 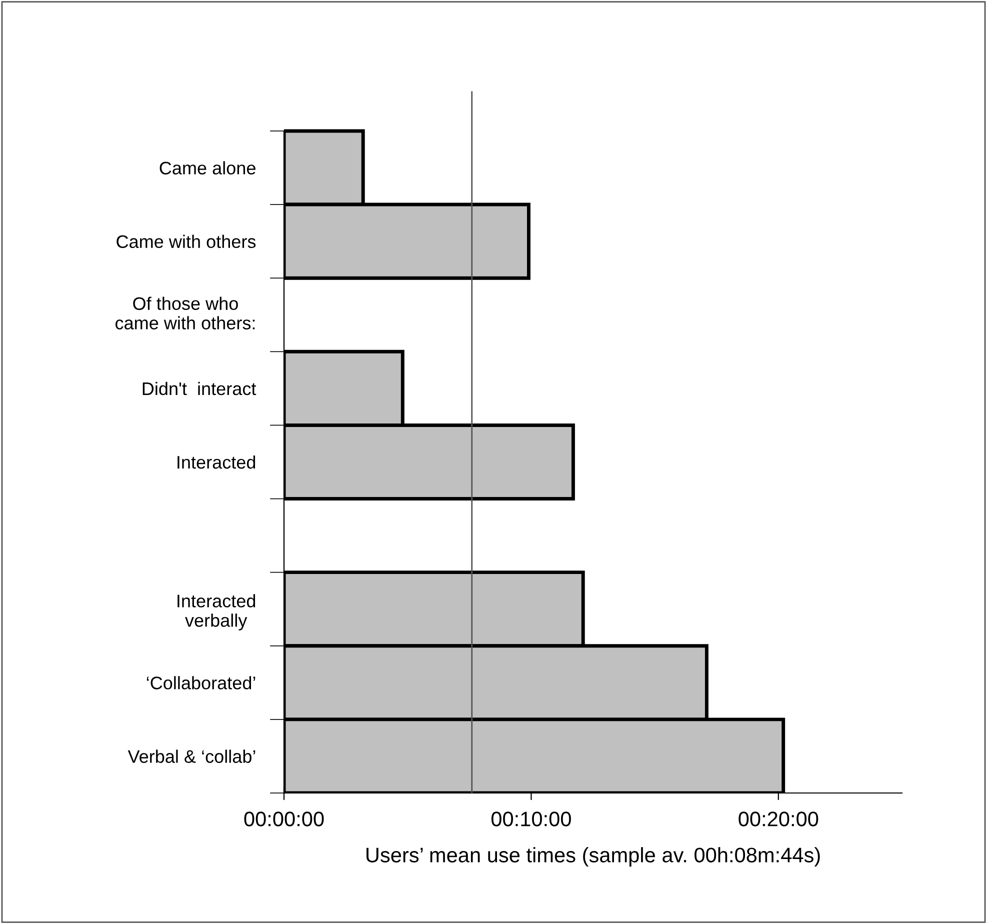 I want to click on x-tick-label: 00:10:00, so click(x=531, y=819).